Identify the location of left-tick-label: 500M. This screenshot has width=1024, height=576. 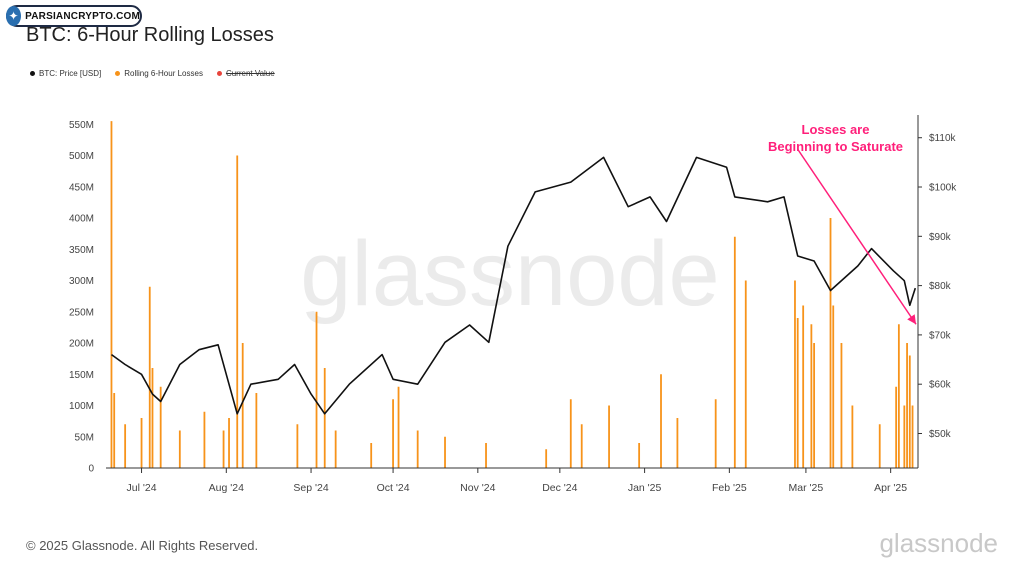
(81, 156).